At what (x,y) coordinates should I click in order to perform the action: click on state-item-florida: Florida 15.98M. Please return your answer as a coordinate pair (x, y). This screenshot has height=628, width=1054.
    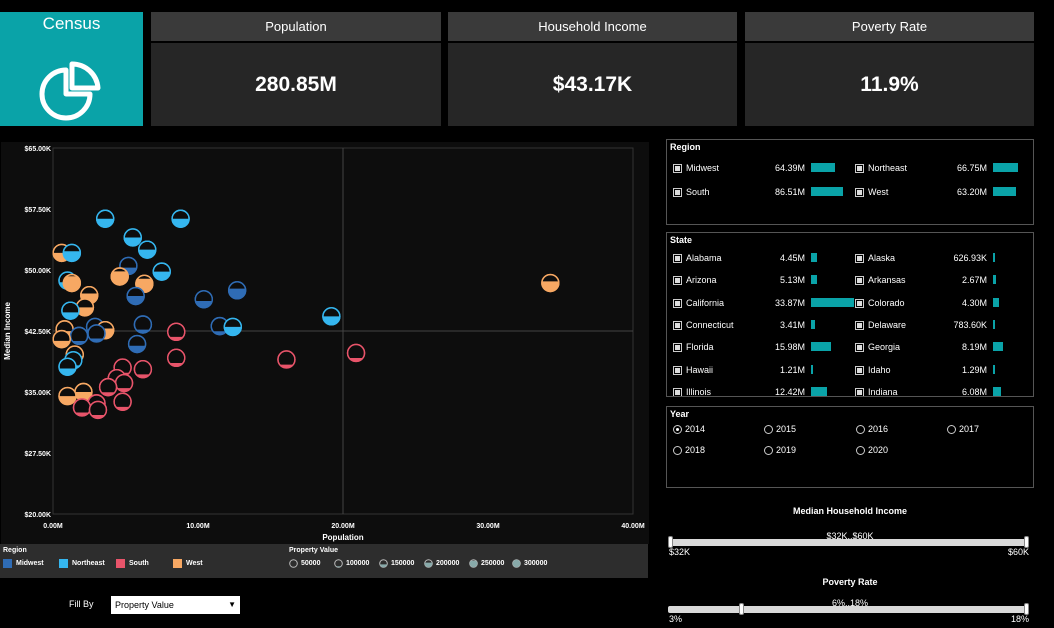
    Looking at the image, I should click on (763, 347).